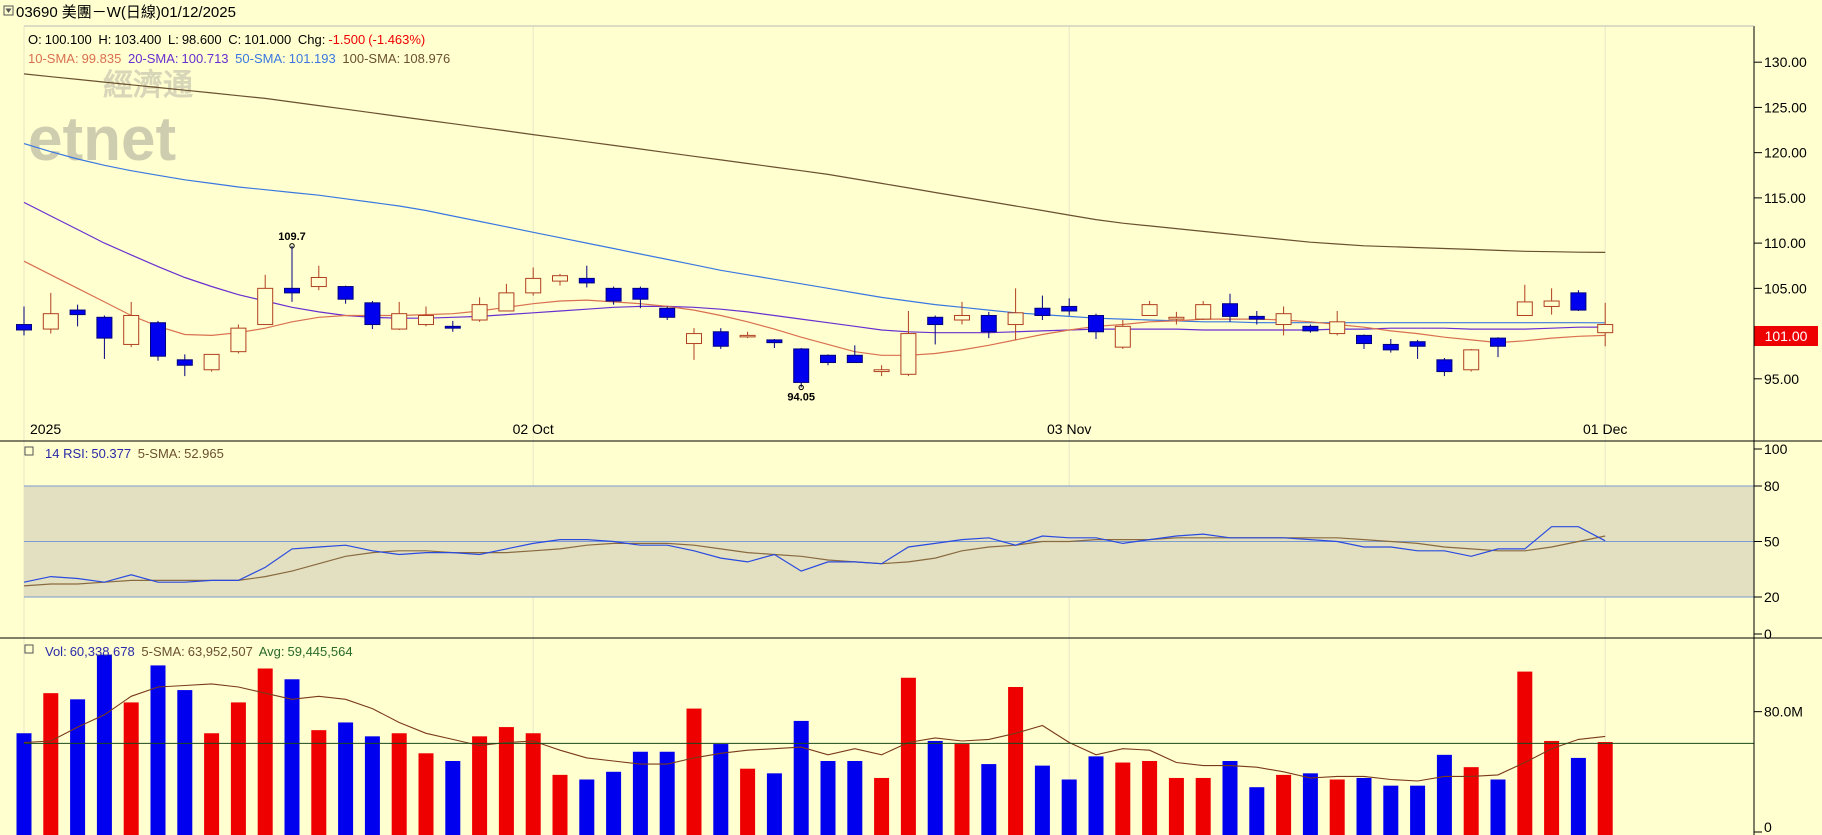  What do you see at coordinates (1785, 107) in the screenshot?
I see `price-tick-label: 125.00` at bounding box center [1785, 107].